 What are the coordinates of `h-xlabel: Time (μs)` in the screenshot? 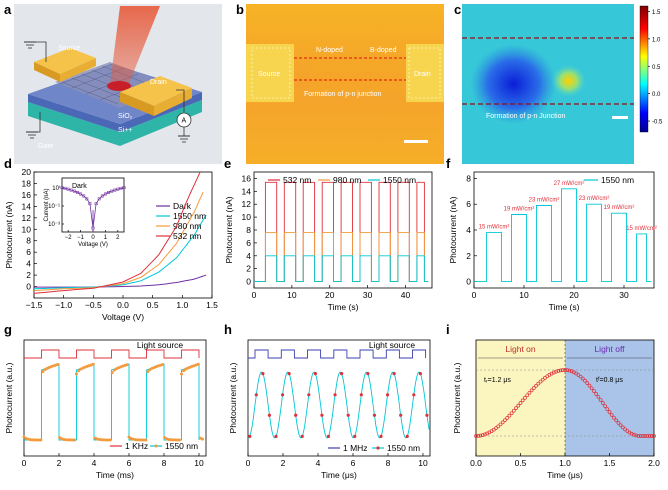 It's located at (339, 475).